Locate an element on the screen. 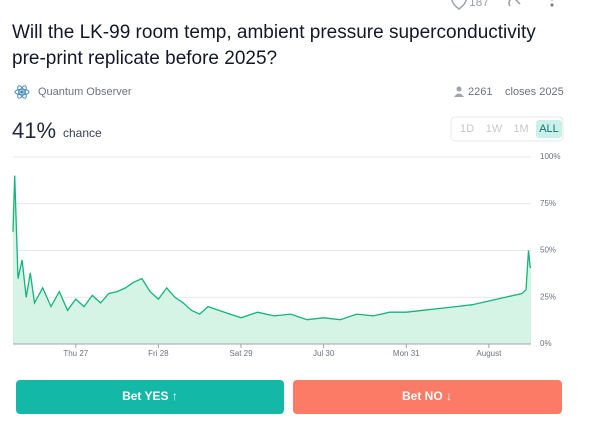  x-tick-label: August is located at coordinates (489, 353).